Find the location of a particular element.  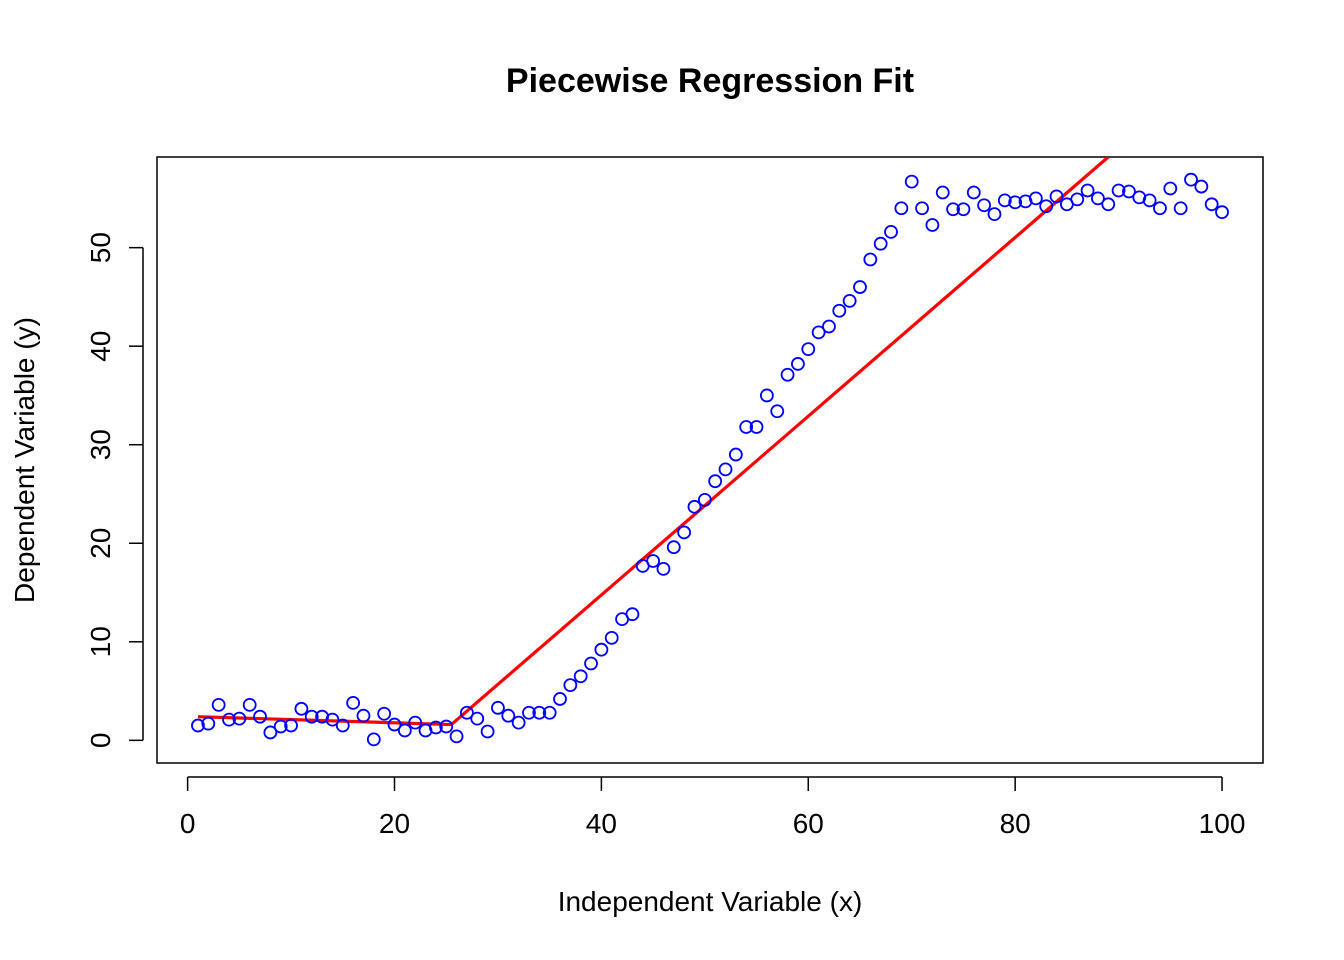

x-tick-label: 40 is located at coordinates (601, 823).